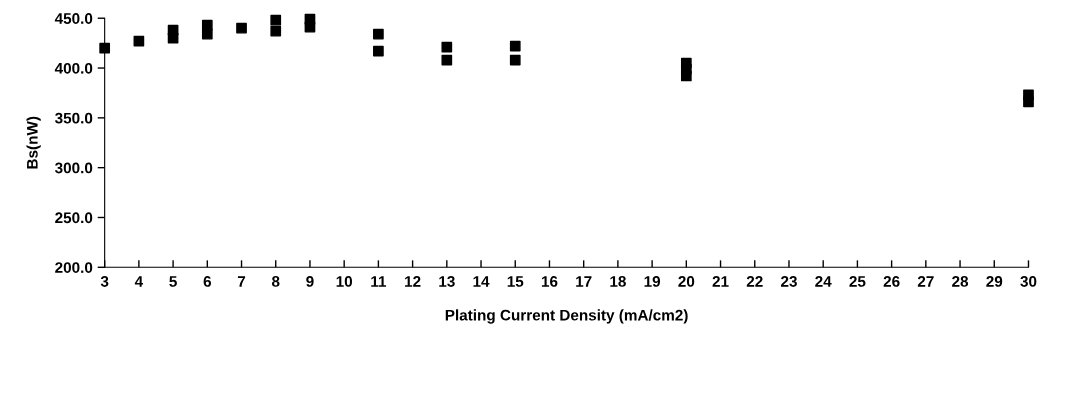 The height and width of the screenshot is (405, 1068). What do you see at coordinates (686, 281) in the screenshot?
I see `x-tick-label: 20` at bounding box center [686, 281].